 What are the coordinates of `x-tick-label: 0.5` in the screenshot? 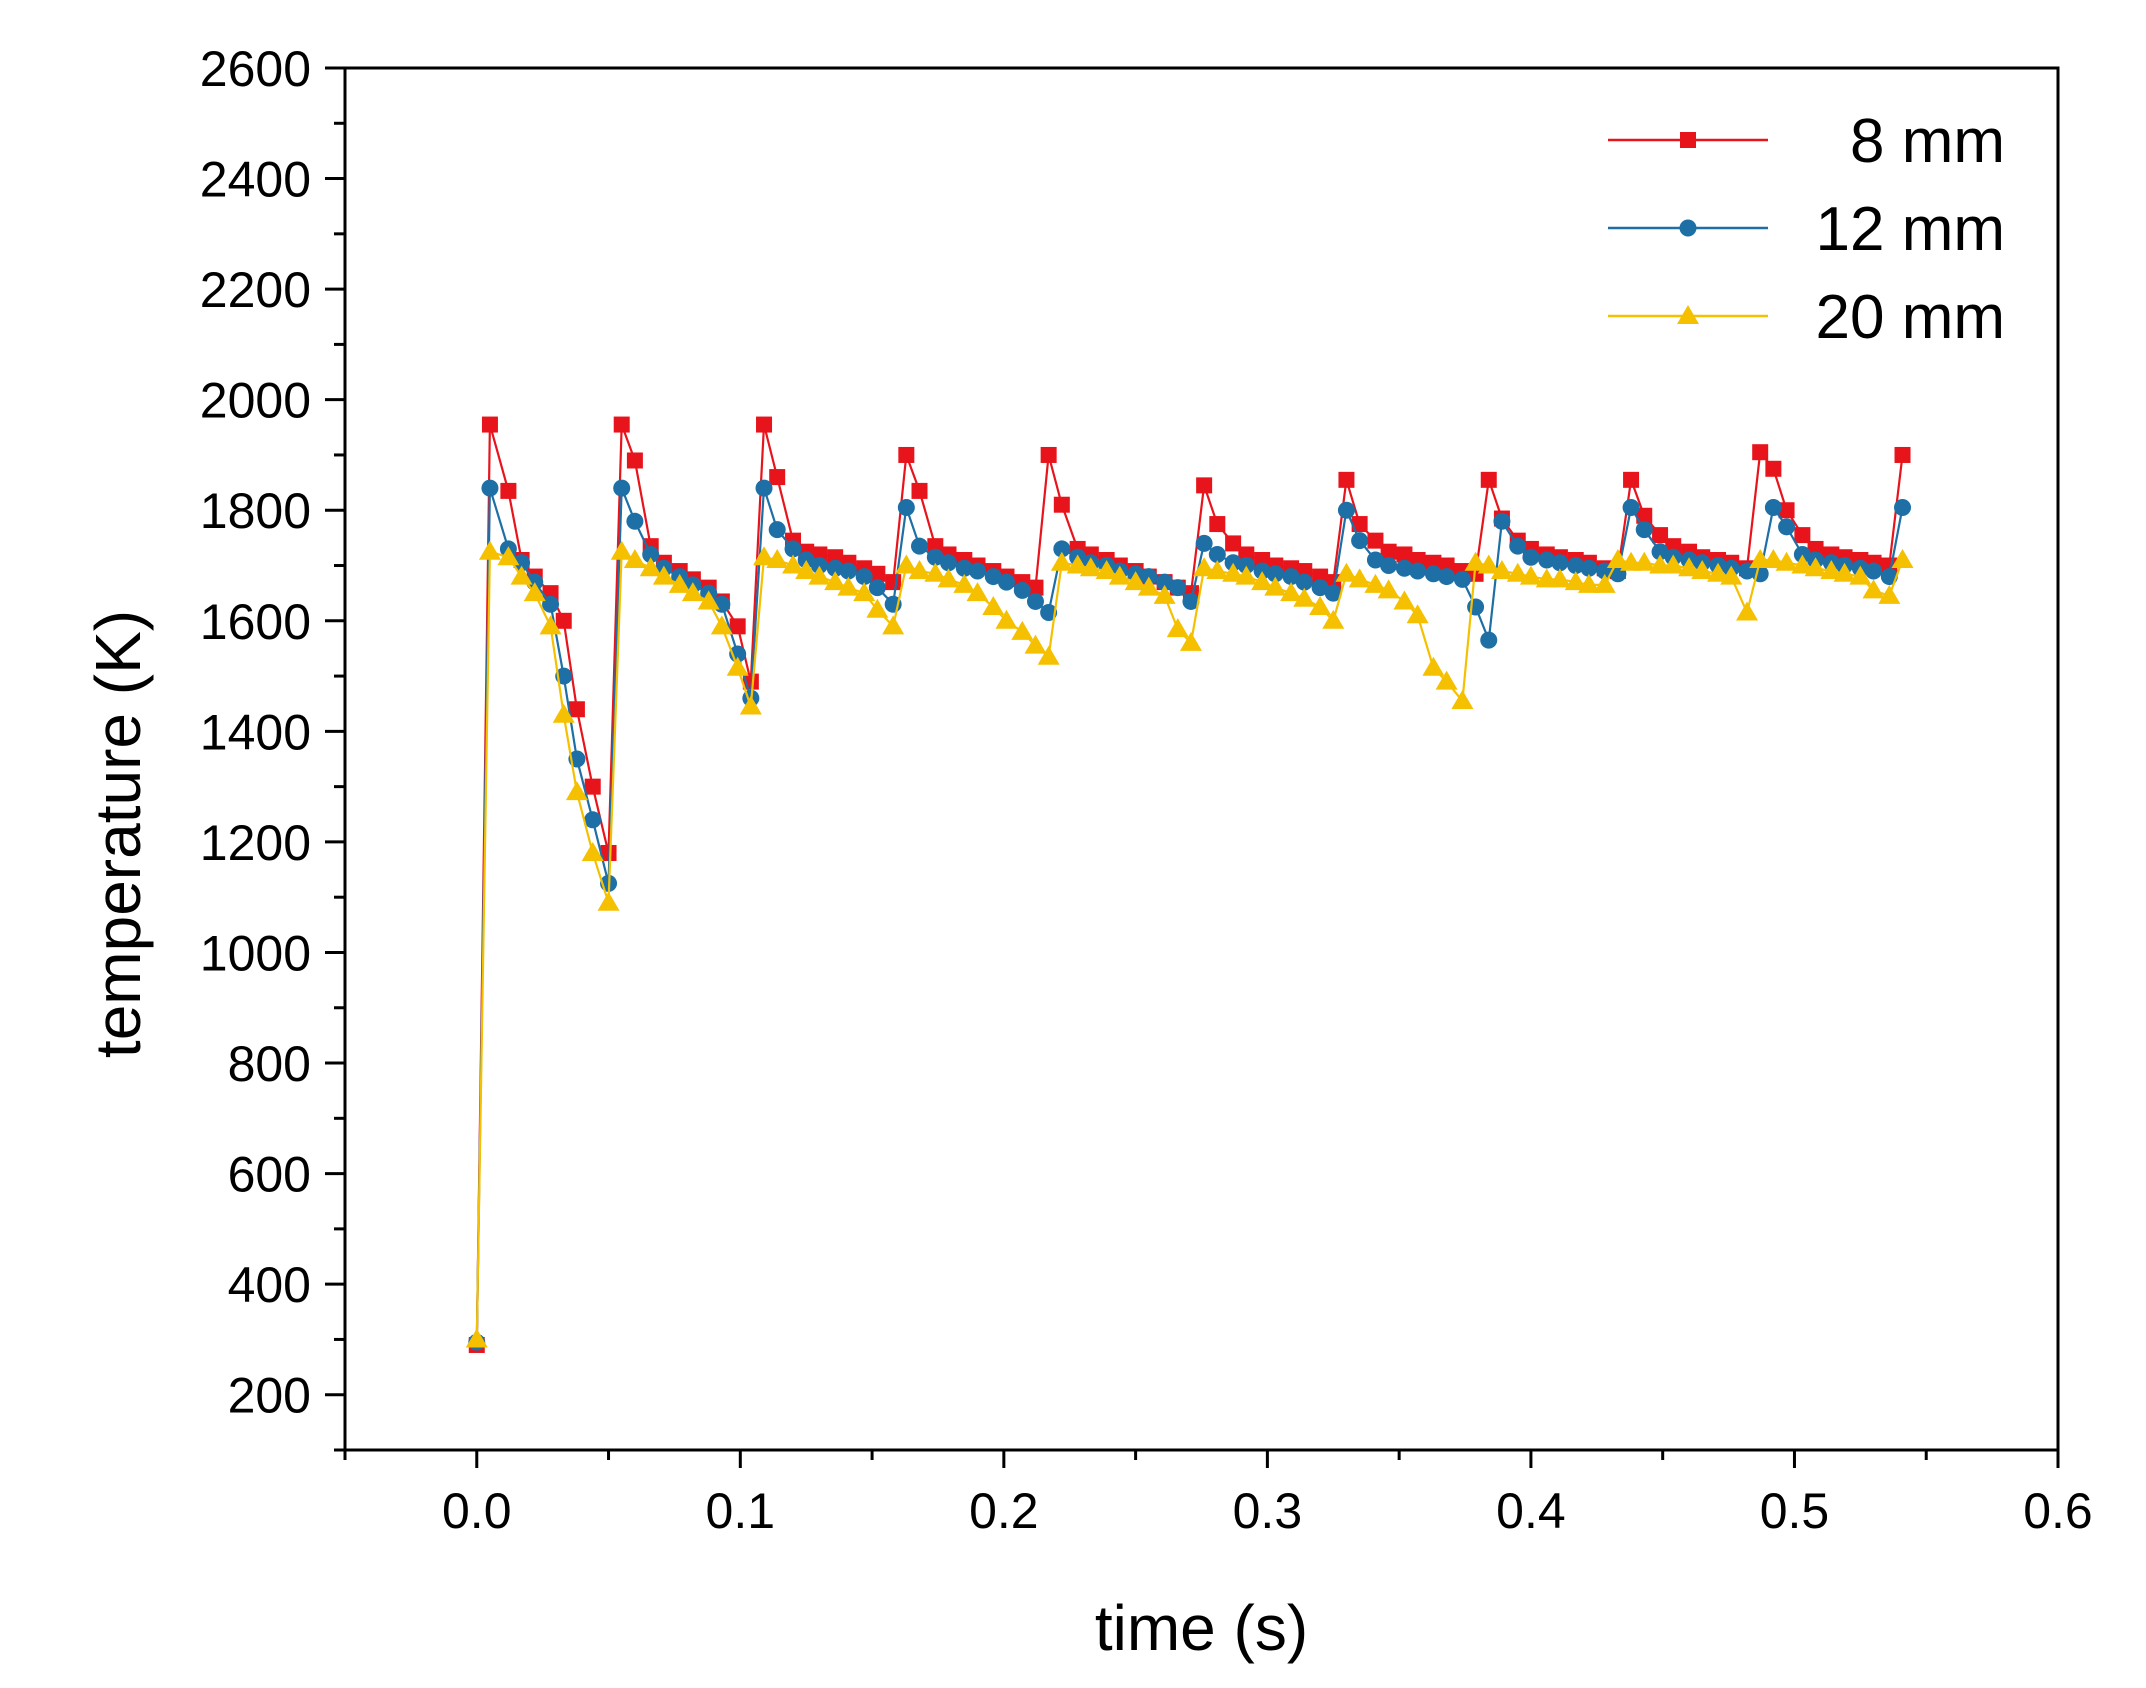 It's located at (1795, 1511).